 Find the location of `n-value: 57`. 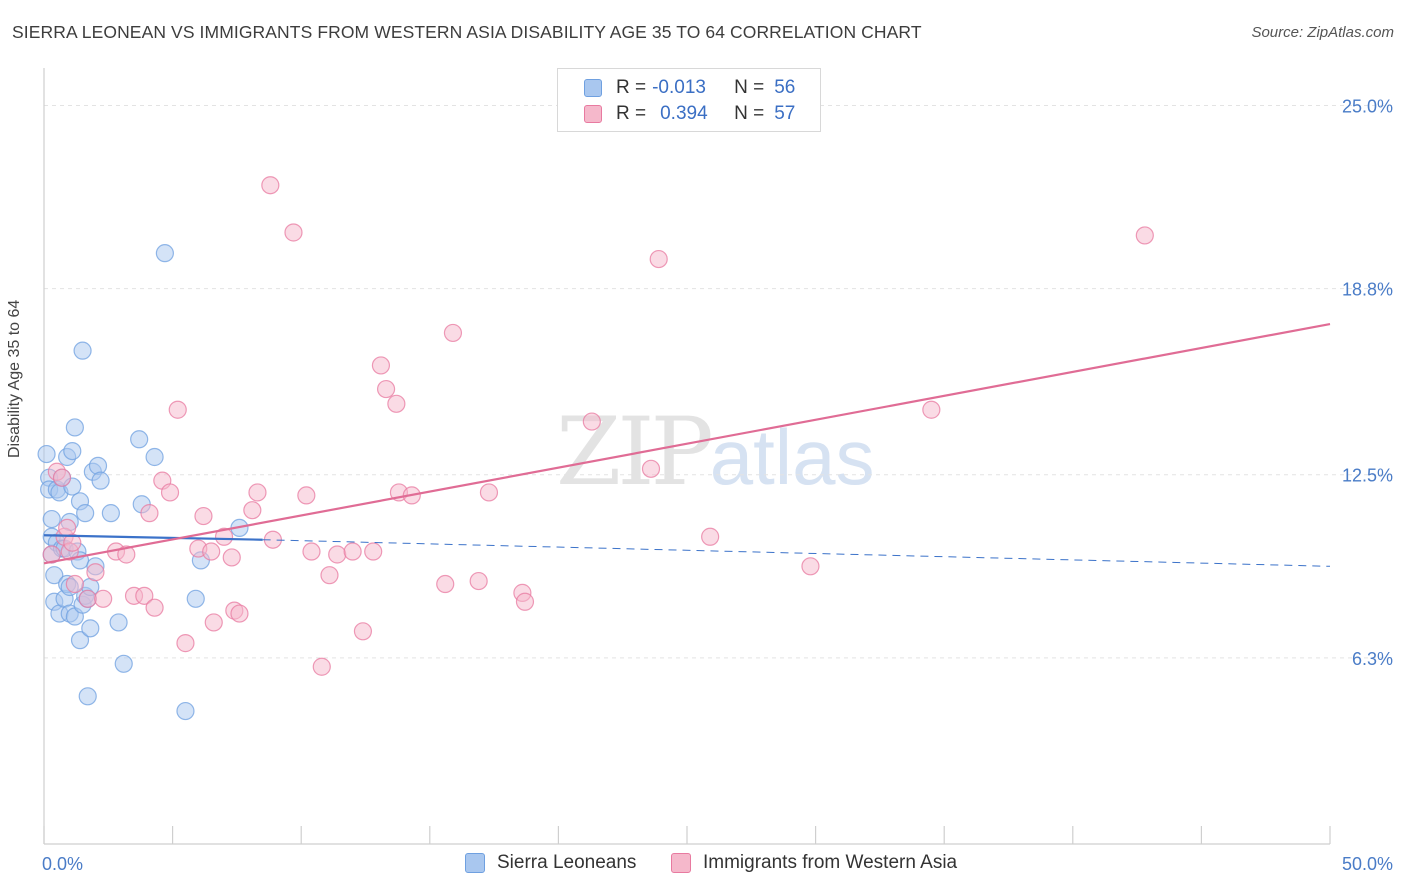

n-value: 57 is located at coordinates (785, 113).